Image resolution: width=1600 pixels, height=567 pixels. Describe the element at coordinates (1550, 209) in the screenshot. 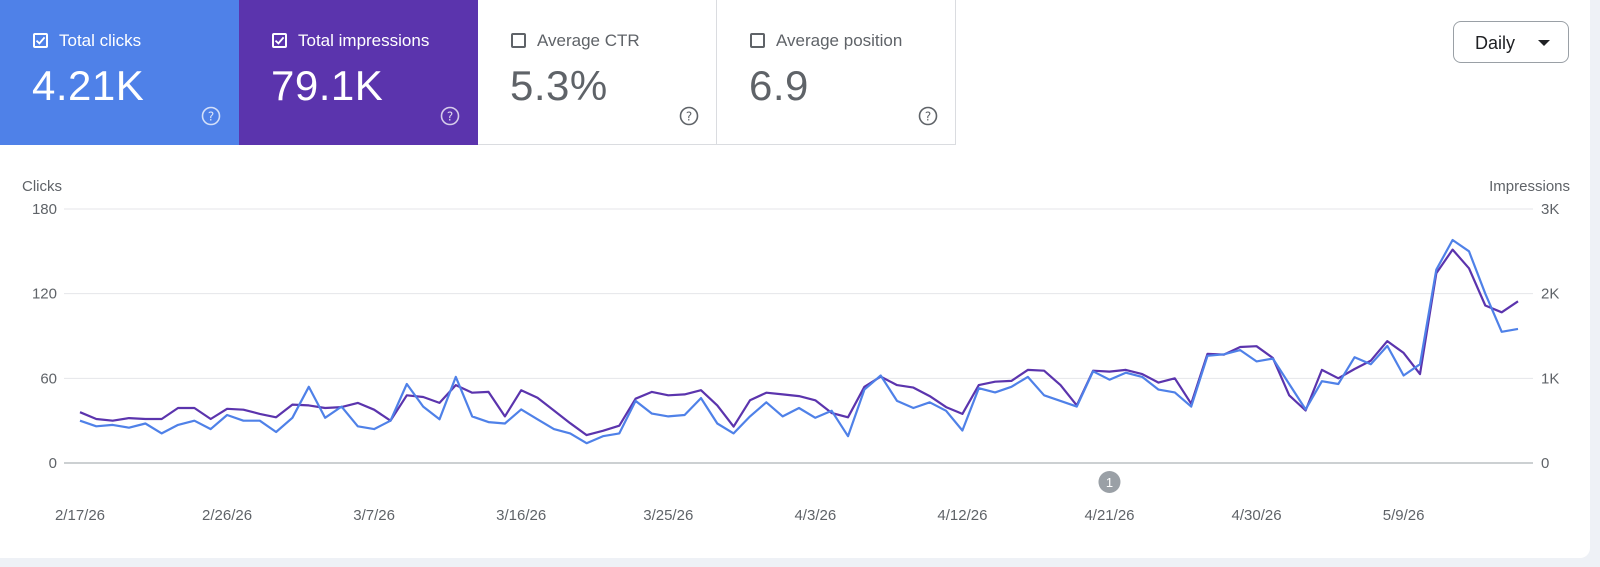

I see `y-tick-right: 3K` at that location.